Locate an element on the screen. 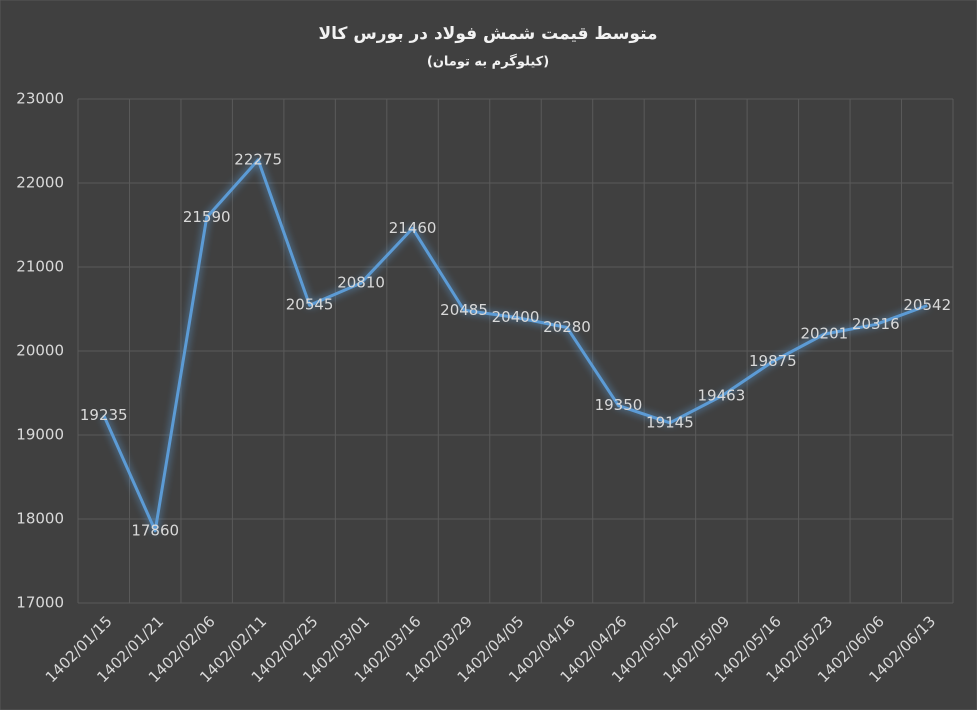  y-tick-label: 20000 is located at coordinates (40, 351).